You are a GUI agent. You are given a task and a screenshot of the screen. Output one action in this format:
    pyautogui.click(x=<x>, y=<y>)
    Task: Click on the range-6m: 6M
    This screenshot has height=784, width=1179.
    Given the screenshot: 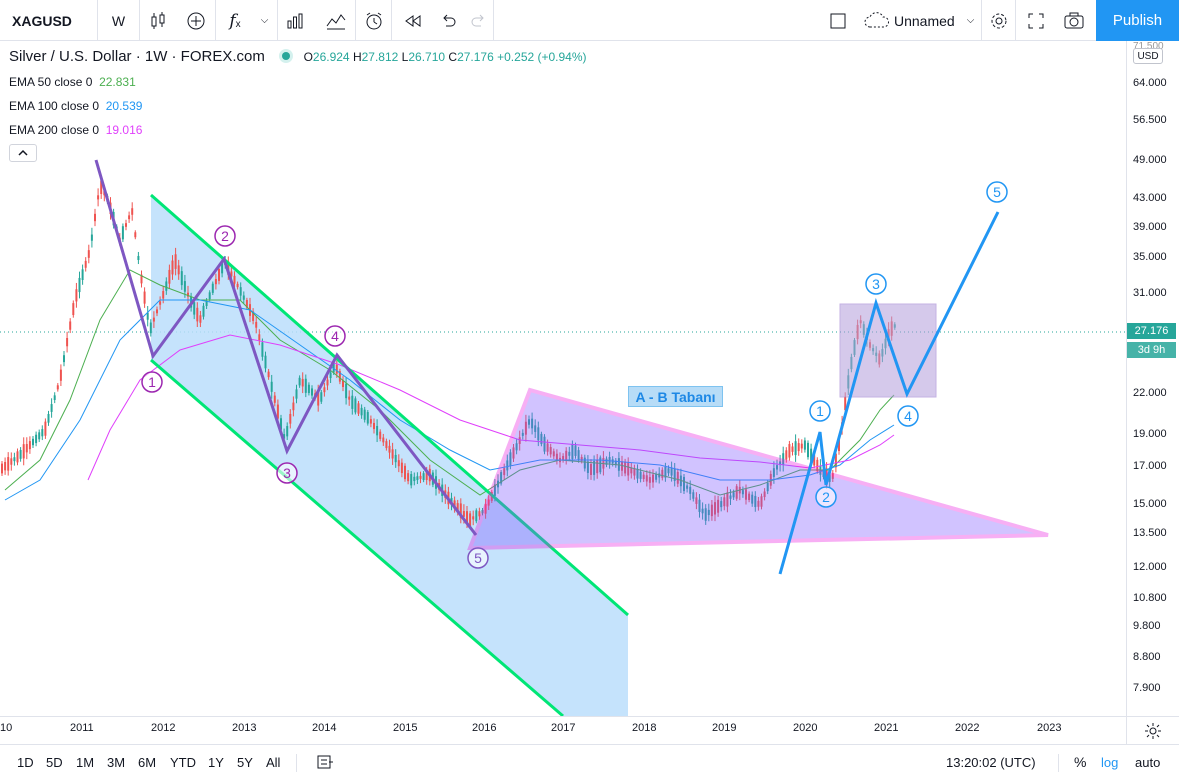 What is the action you would take?
    pyautogui.click(x=147, y=762)
    